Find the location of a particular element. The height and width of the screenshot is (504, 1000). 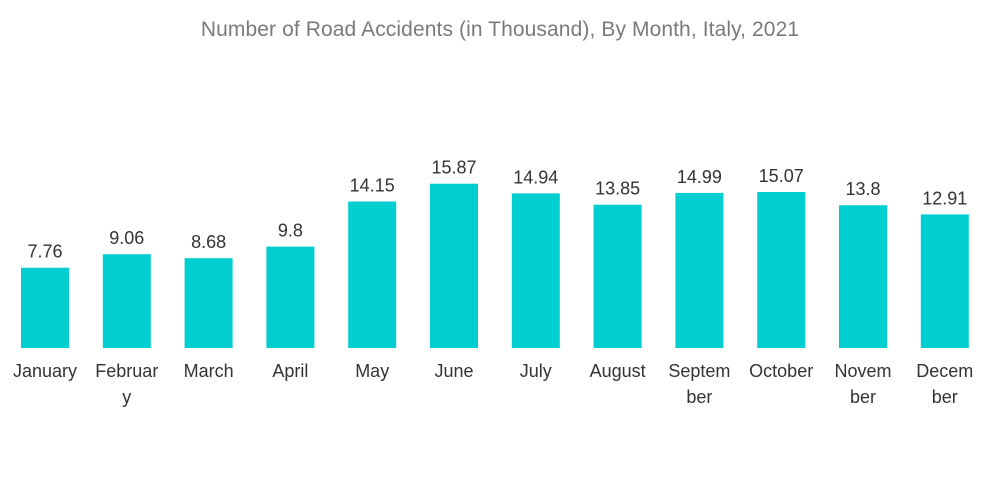

bar-may is located at coordinates (372, 274).